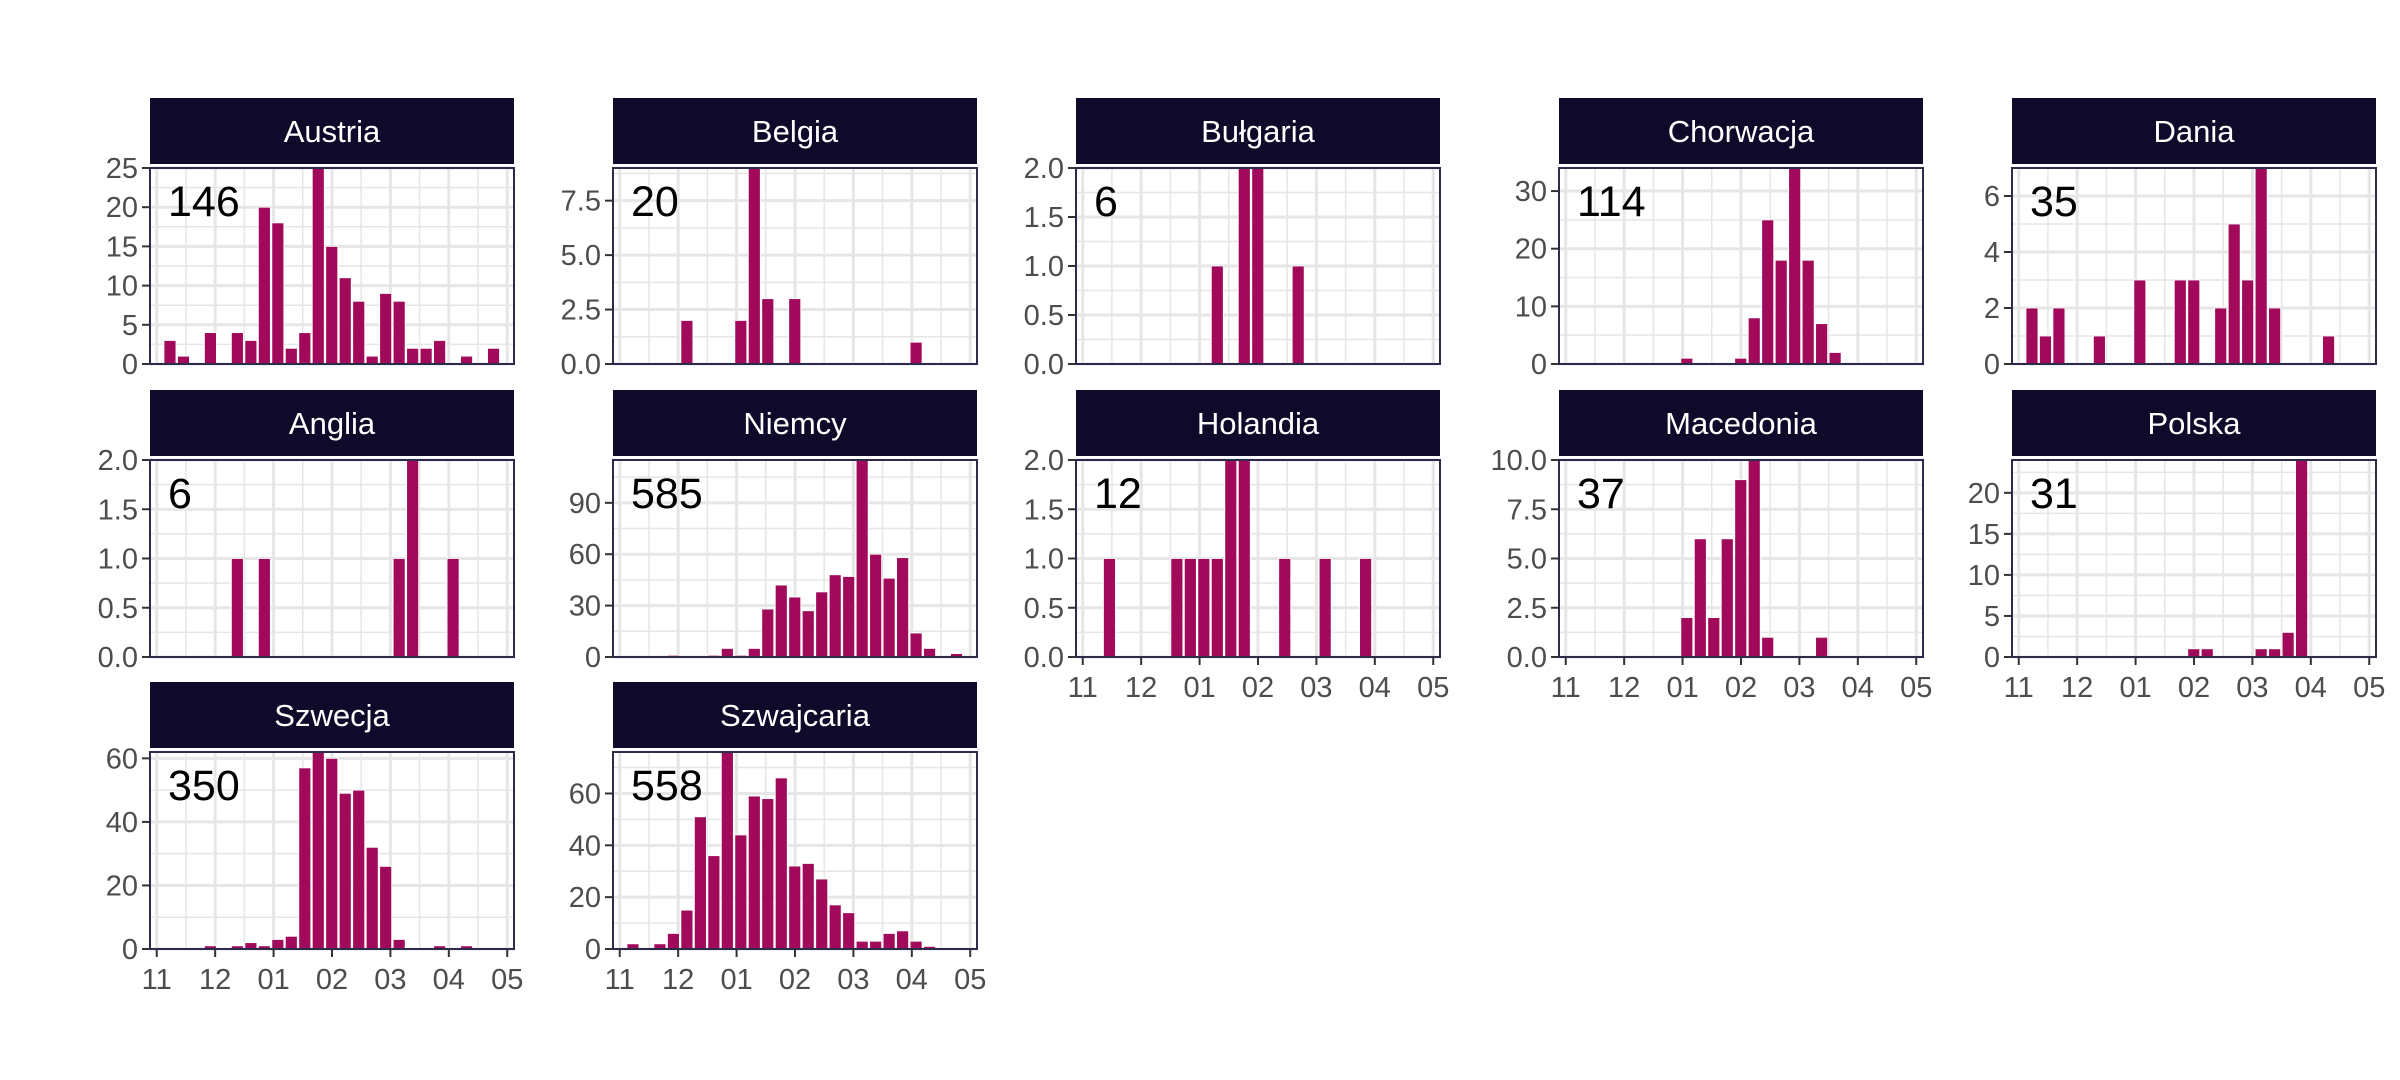 The height and width of the screenshot is (1080, 2400). Describe the element at coordinates (2054, 494) in the screenshot. I see `panel-total-label: 31` at that location.